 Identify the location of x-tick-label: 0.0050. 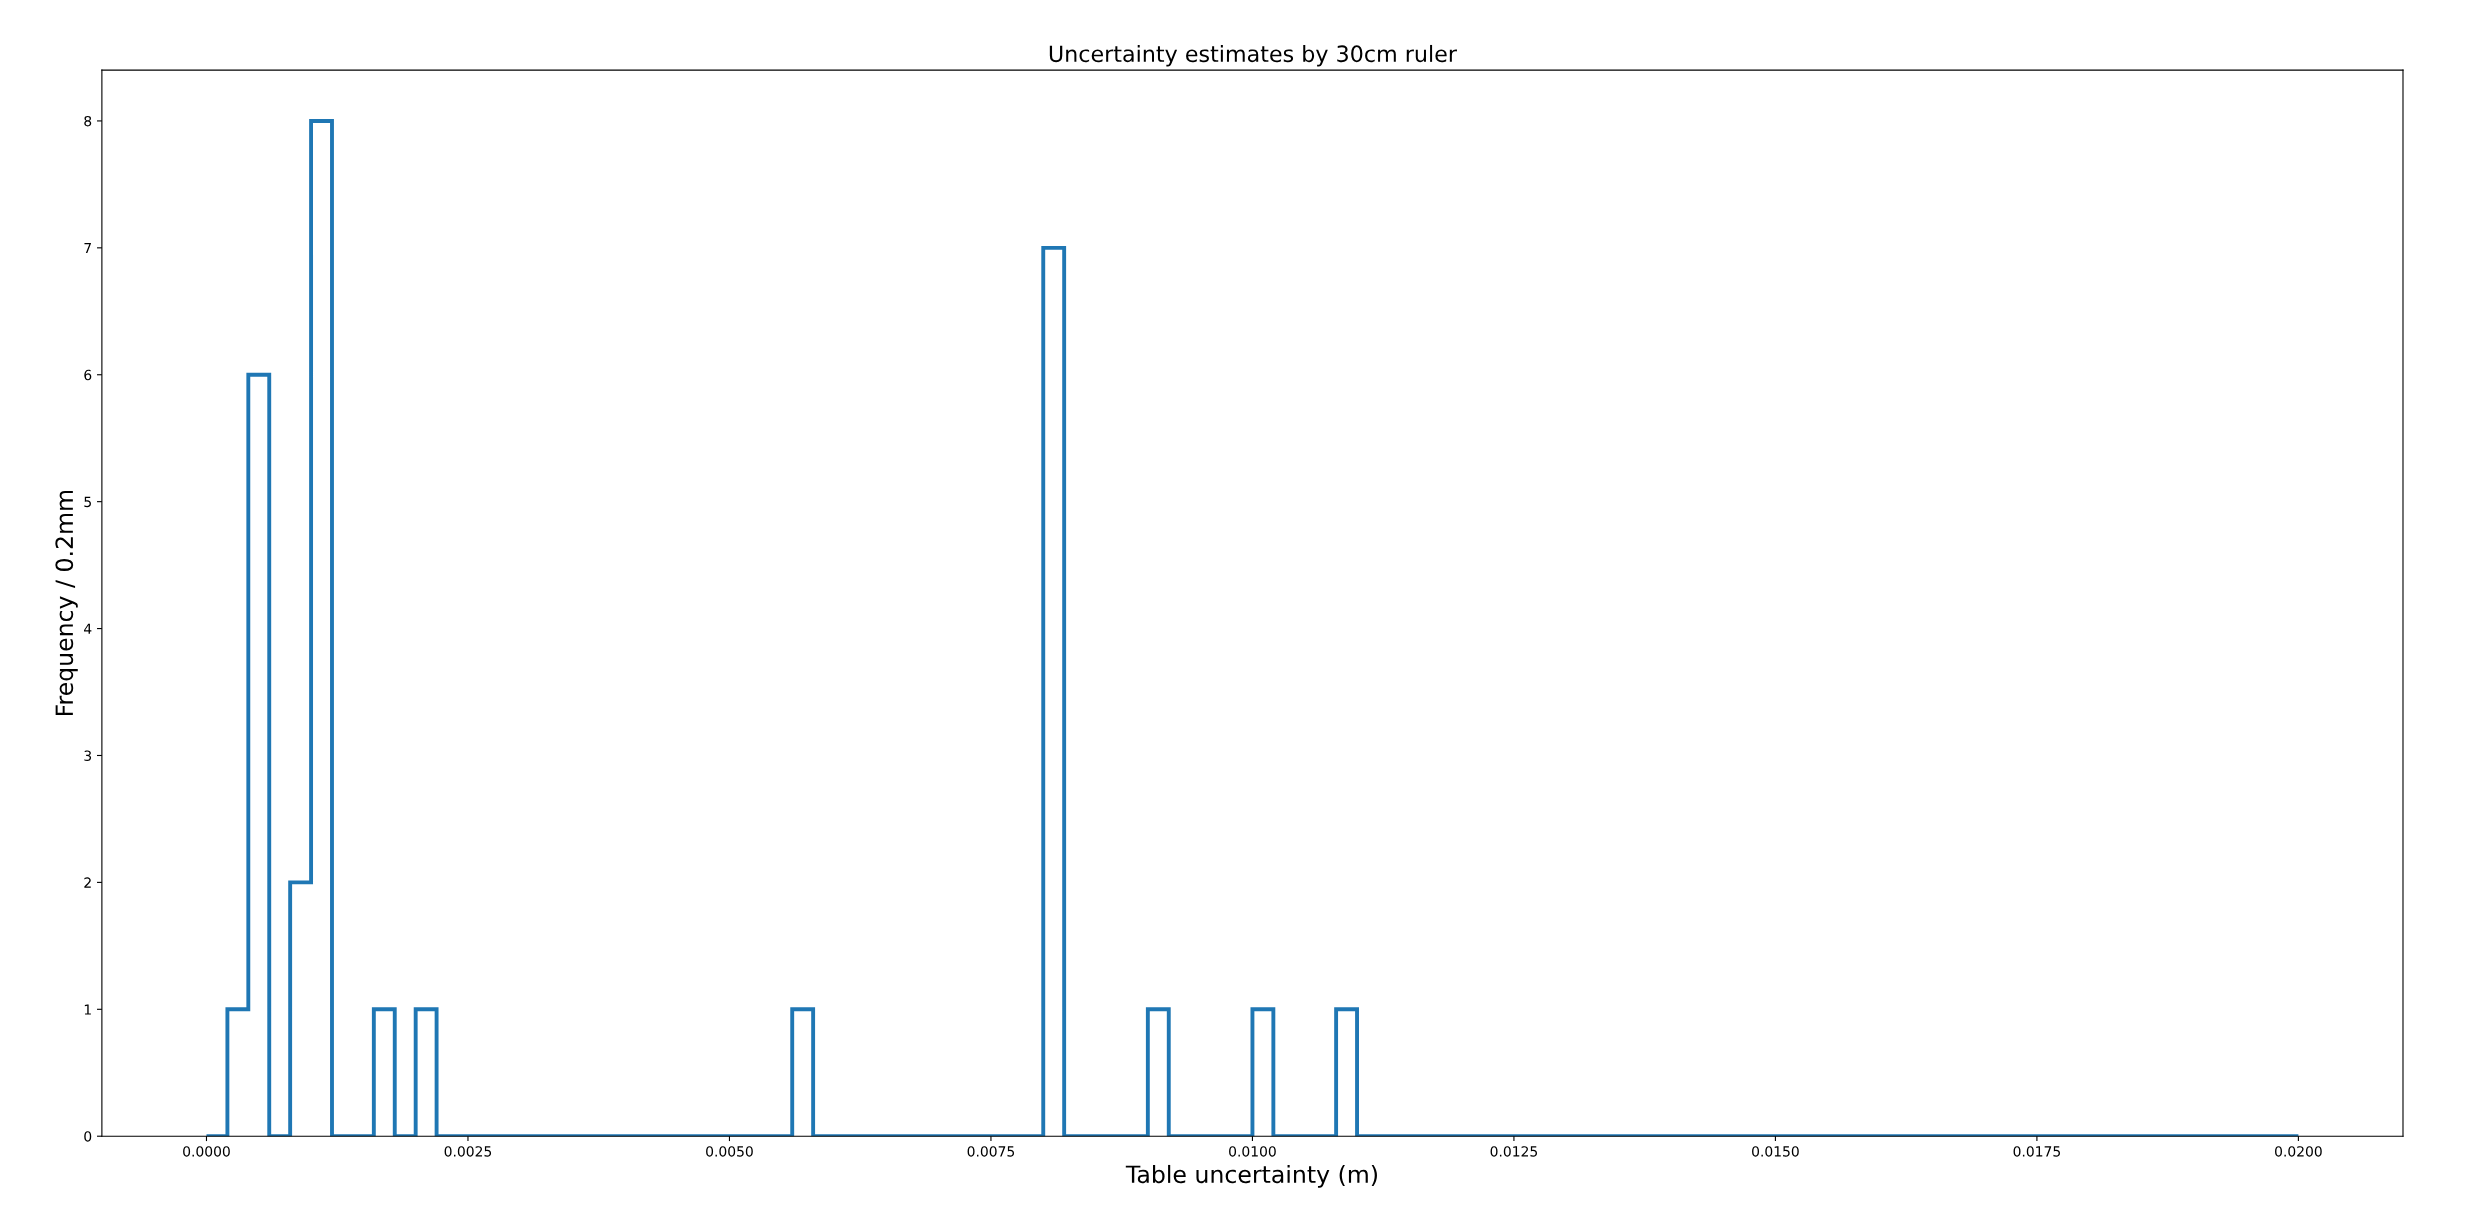
(729, 1151).